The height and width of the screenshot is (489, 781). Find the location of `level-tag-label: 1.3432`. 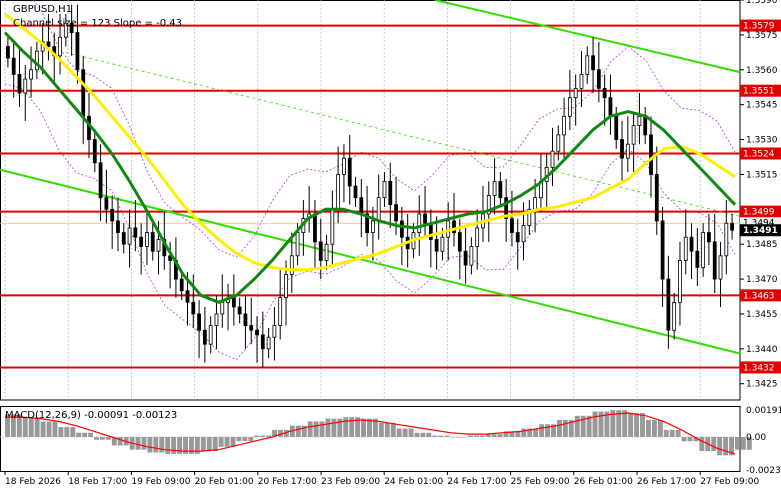

level-tag-label: 1.3432 is located at coordinates (759, 368).